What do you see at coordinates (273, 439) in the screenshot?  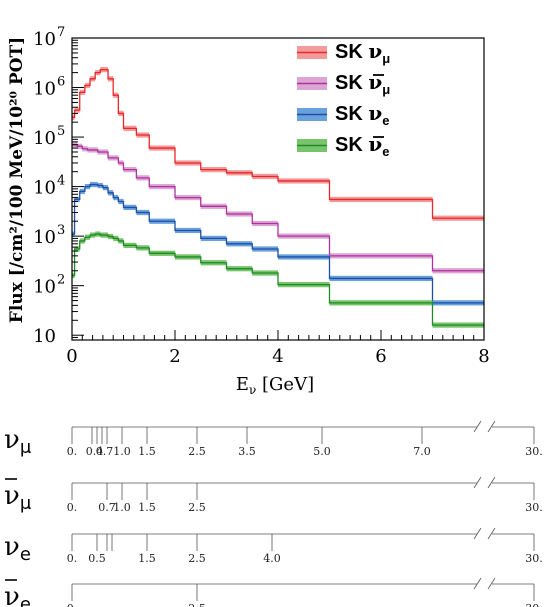 I see `binning-row-0: 0. 0.40.7 1.0 1.5 2.5 3.5 5.0 7.0 30. νμ` at bounding box center [273, 439].